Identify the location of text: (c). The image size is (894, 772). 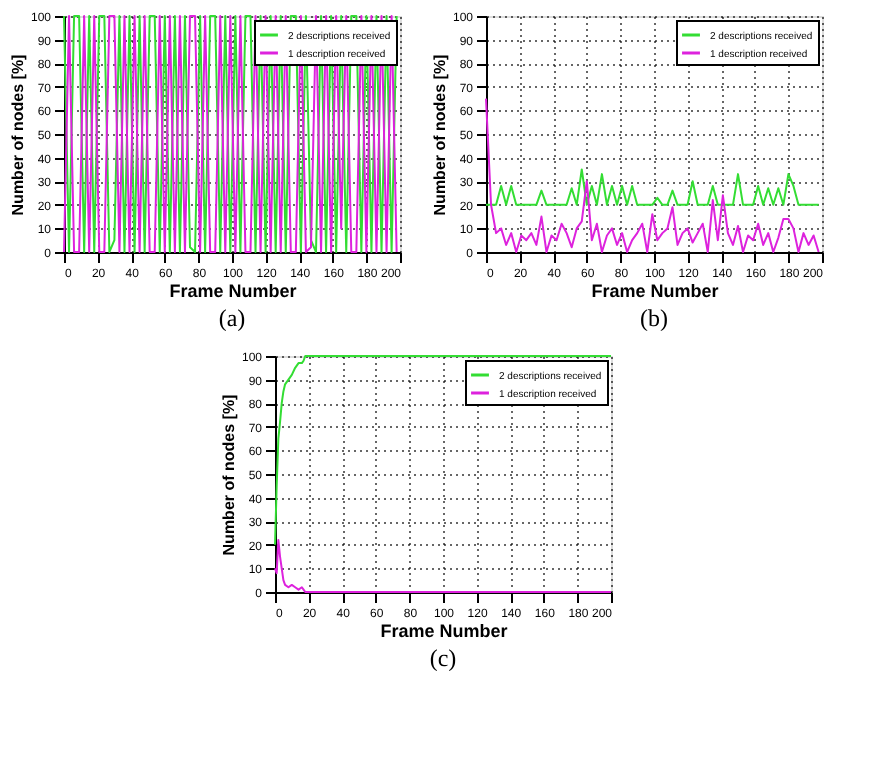
(443, 658).